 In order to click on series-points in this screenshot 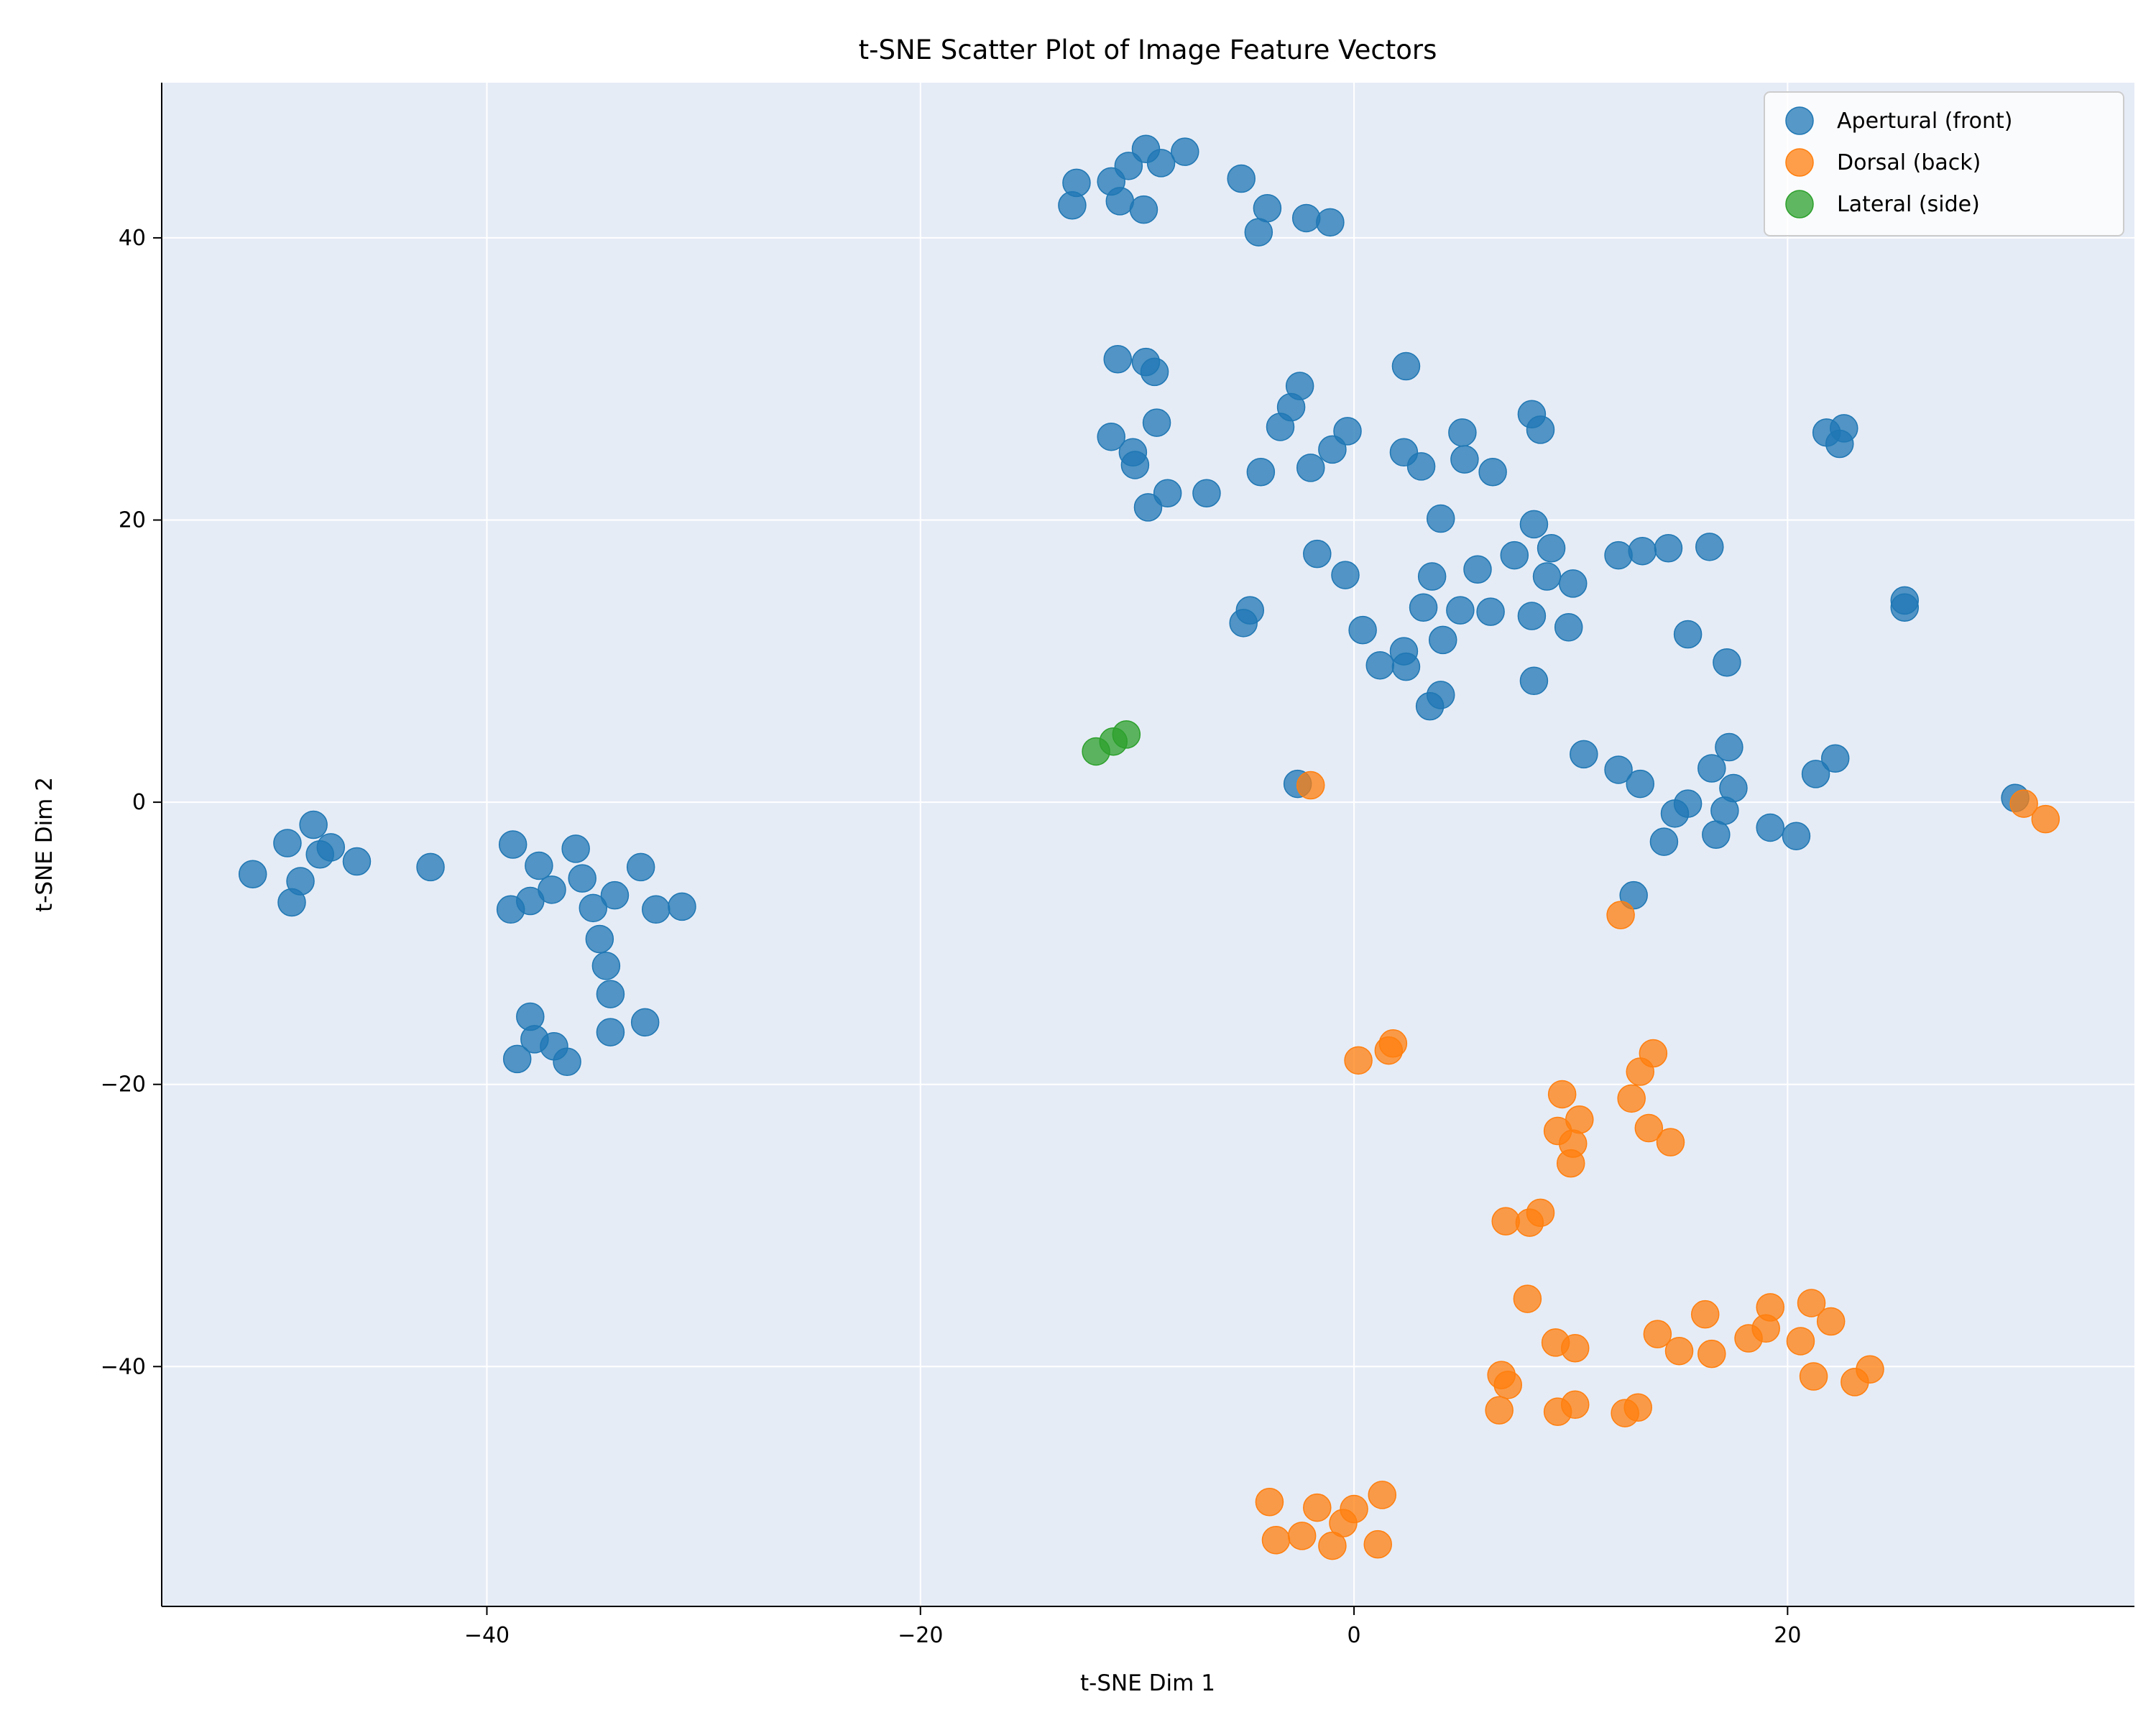, I will do `click(1111, 743)`.